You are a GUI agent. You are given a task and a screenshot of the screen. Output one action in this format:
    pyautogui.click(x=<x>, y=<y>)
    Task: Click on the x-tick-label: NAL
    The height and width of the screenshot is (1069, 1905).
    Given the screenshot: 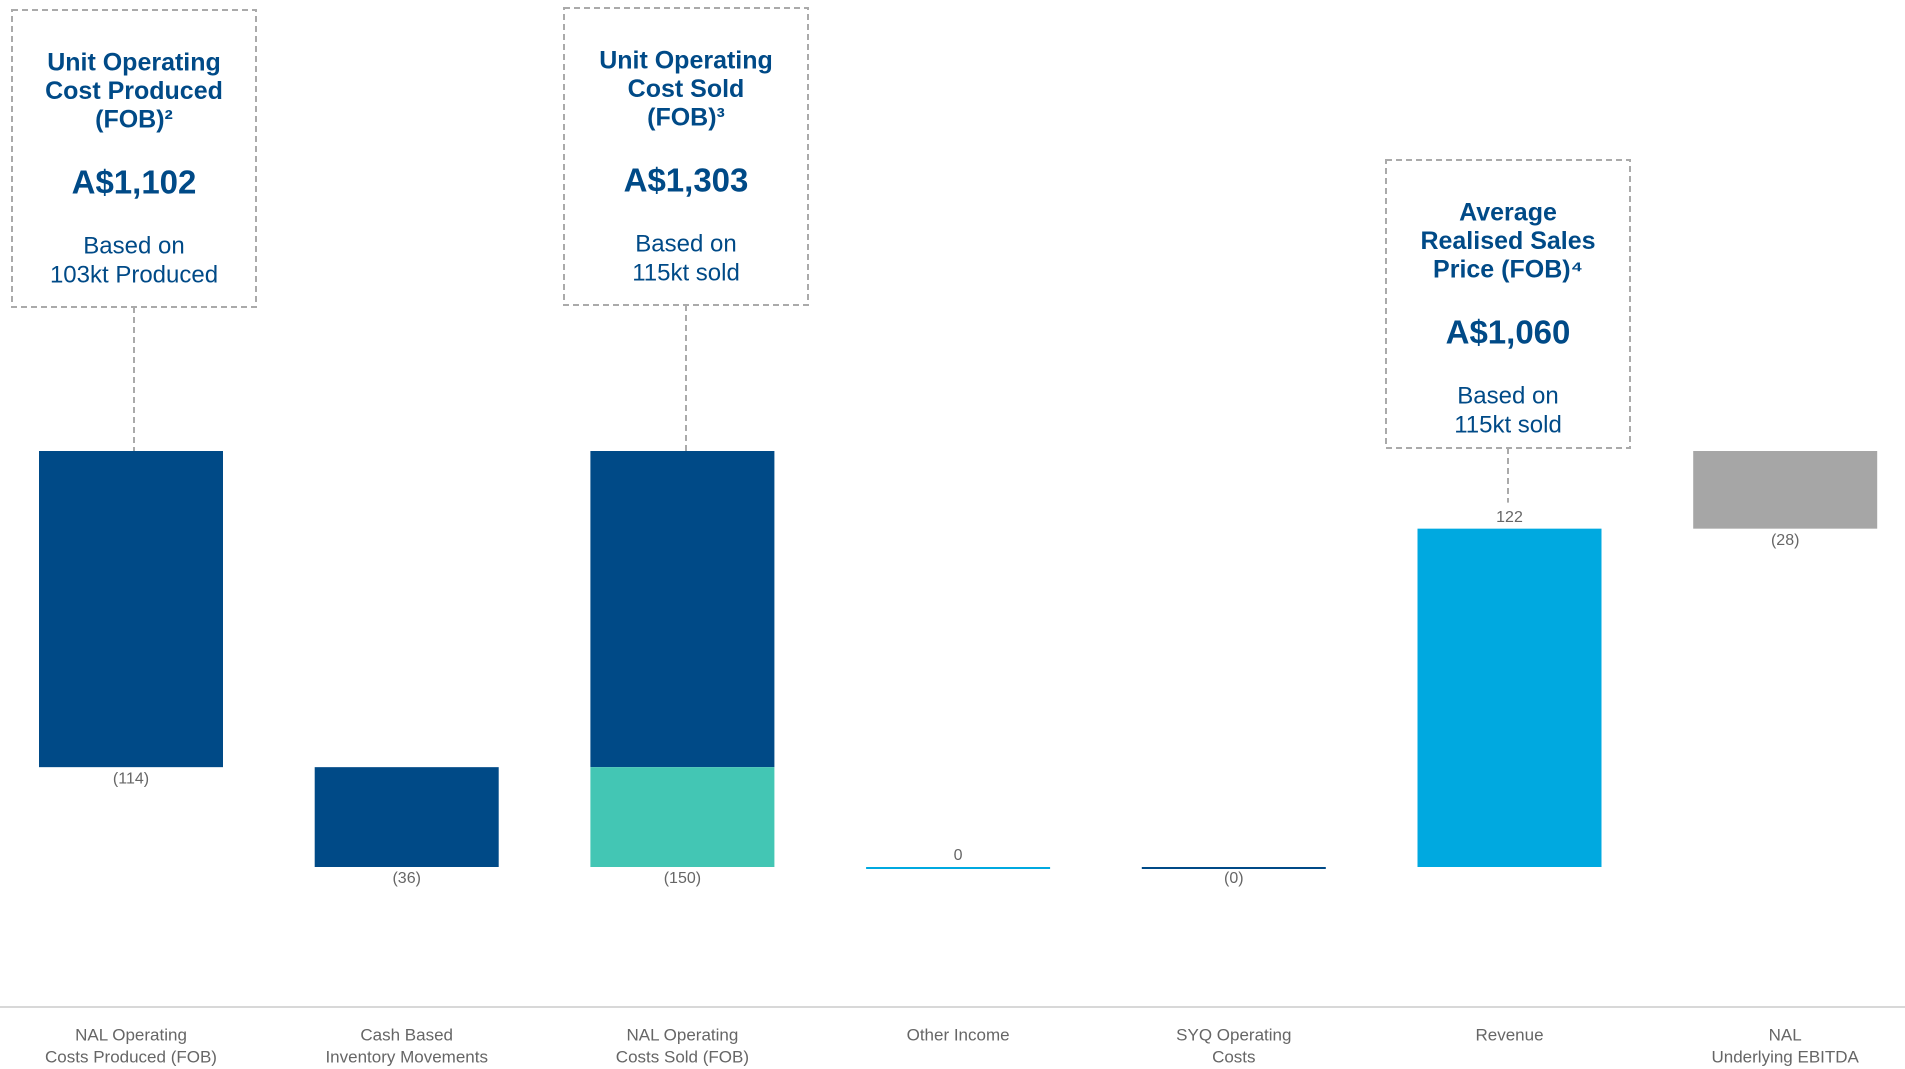 What is the action you would take?
    pyautogui.click(x=1785, y=1034)
    